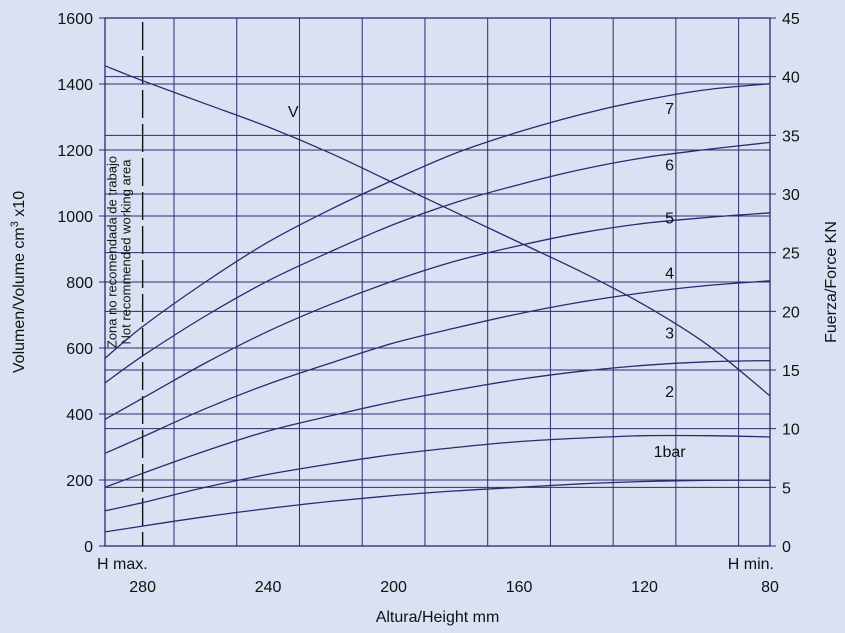 The image size is (845, 633). I want to click on force-curve-label: 2, so click(669, 392).